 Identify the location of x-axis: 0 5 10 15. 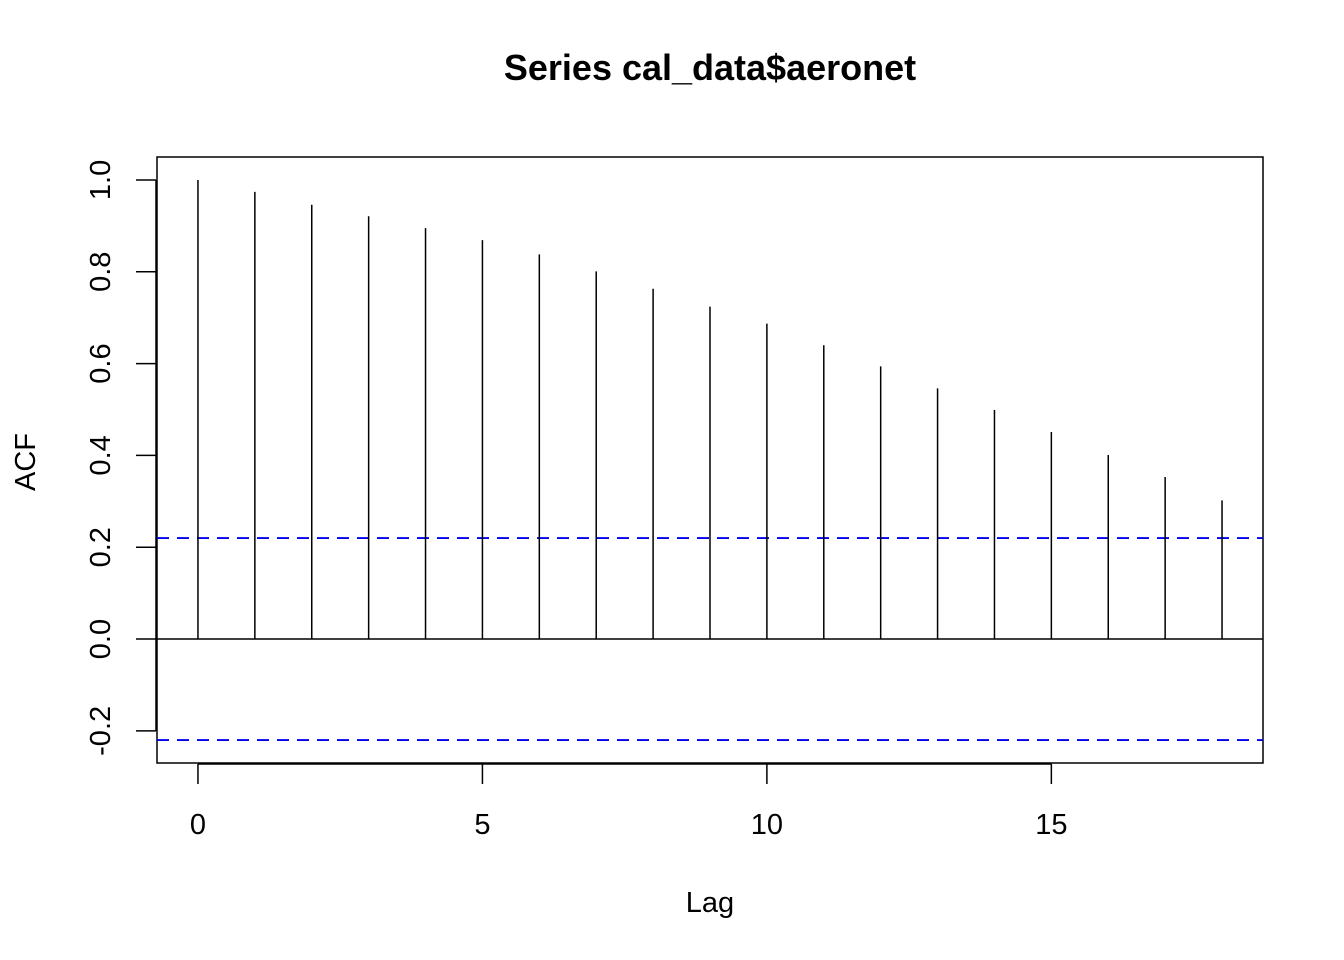
(628, 802).